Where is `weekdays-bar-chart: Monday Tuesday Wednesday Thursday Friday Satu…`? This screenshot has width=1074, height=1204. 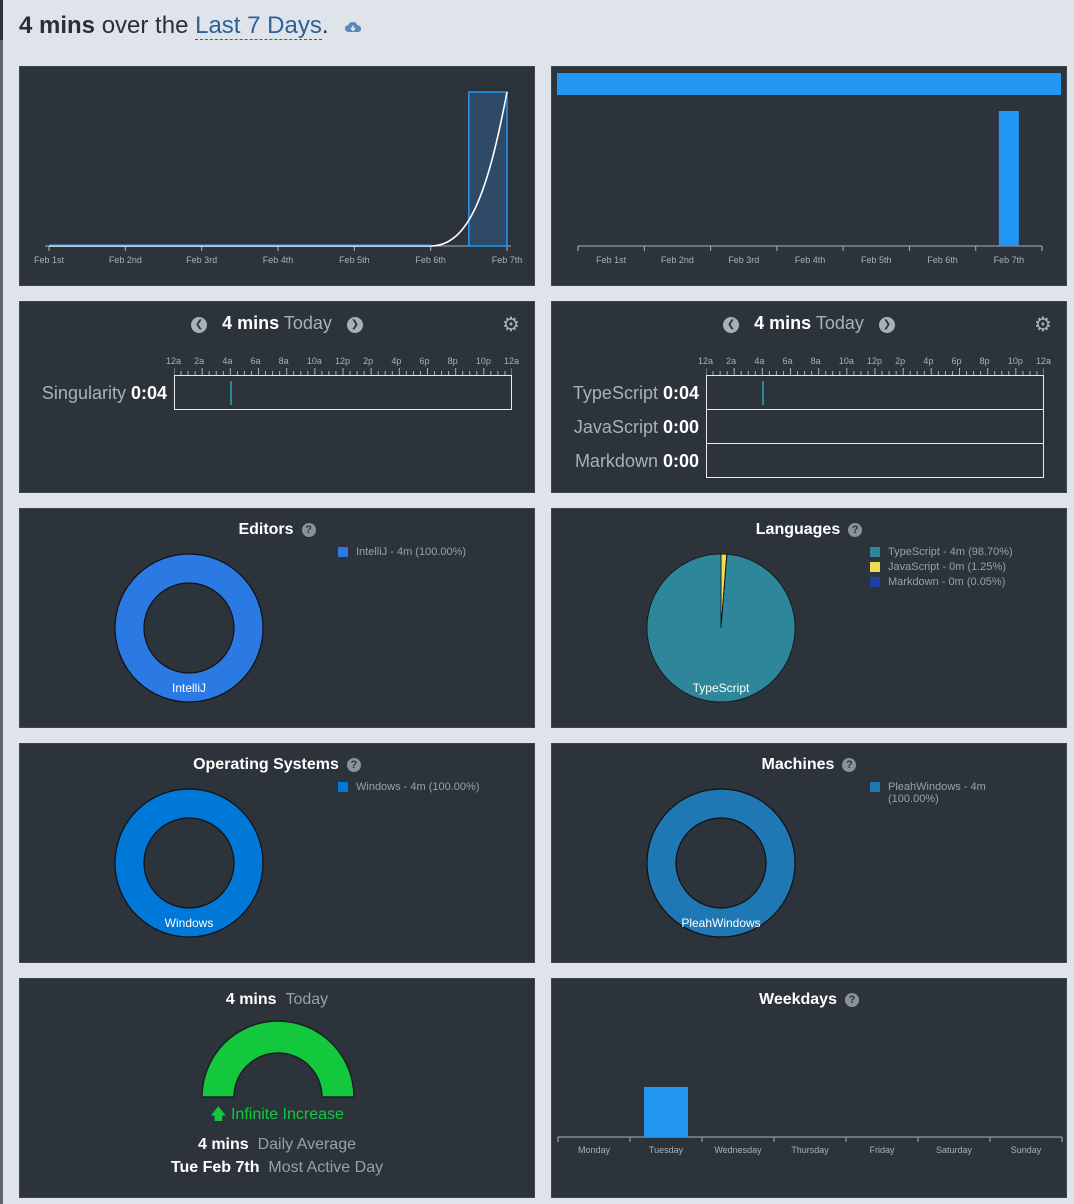
weekdays-bar-chart: Monday Tuesday Wednesday Thursday Friday Satu… is located at coordinates (810, 1121).